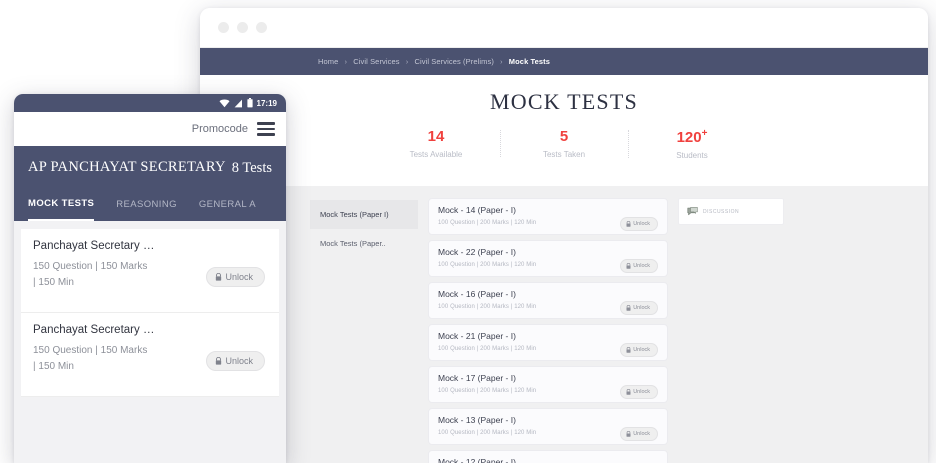 Image resolution: width=936 pixels, height=463 pixels. I want to click on sidebar-item-paper-2: Mock Tests (Paper.., so click(353, 243).